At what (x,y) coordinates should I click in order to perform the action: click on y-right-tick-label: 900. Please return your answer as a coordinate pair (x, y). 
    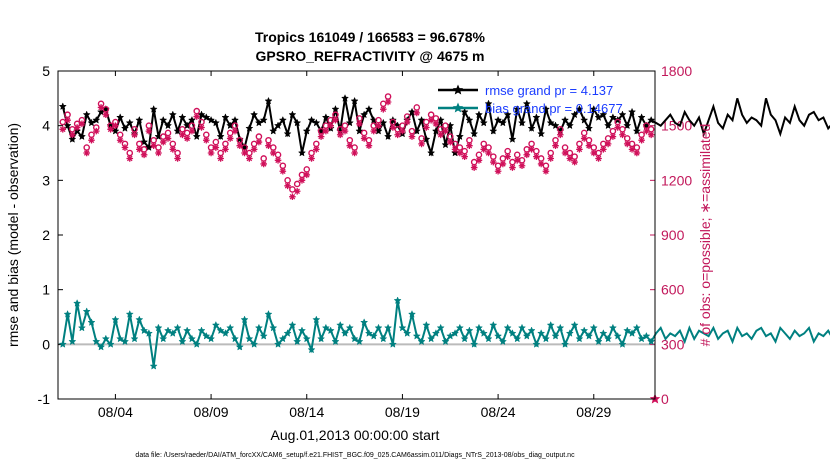
    Looking at the image, I should click on (673, 235).